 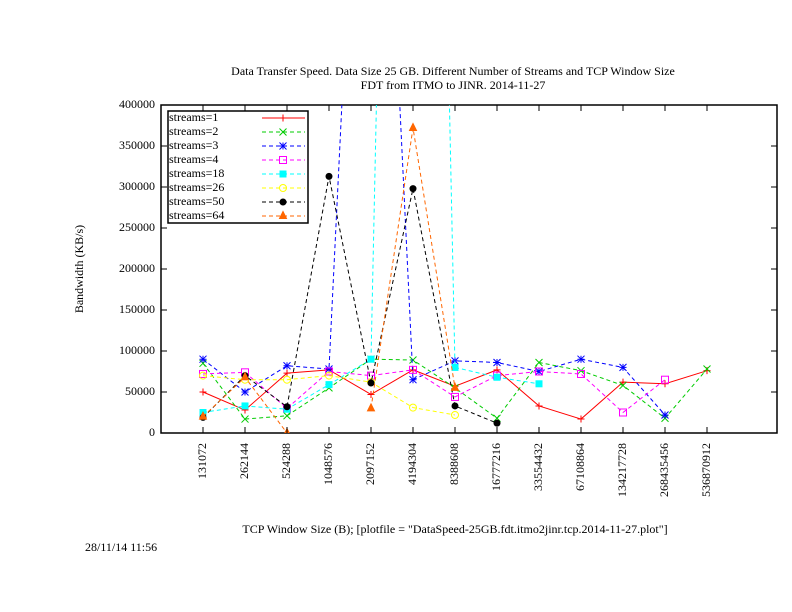 What do you see at coordinates (706, 470) in the screenshot?
I see `x-tick-label: 536870912` at bounding box center [706, 470].